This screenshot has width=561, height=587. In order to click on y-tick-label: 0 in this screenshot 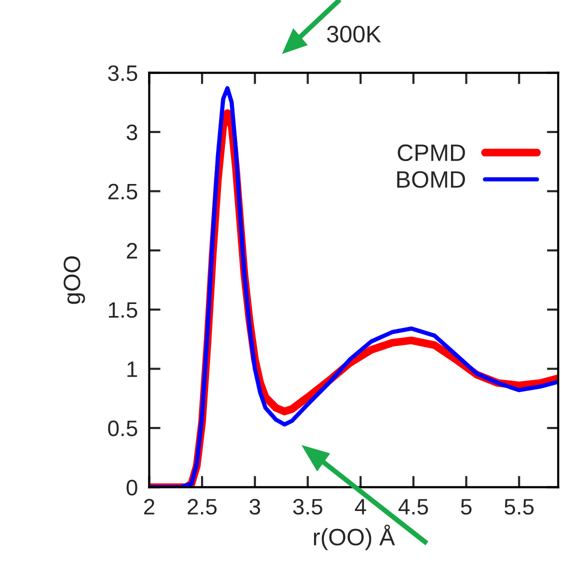, I will do `click(132, 488)`.